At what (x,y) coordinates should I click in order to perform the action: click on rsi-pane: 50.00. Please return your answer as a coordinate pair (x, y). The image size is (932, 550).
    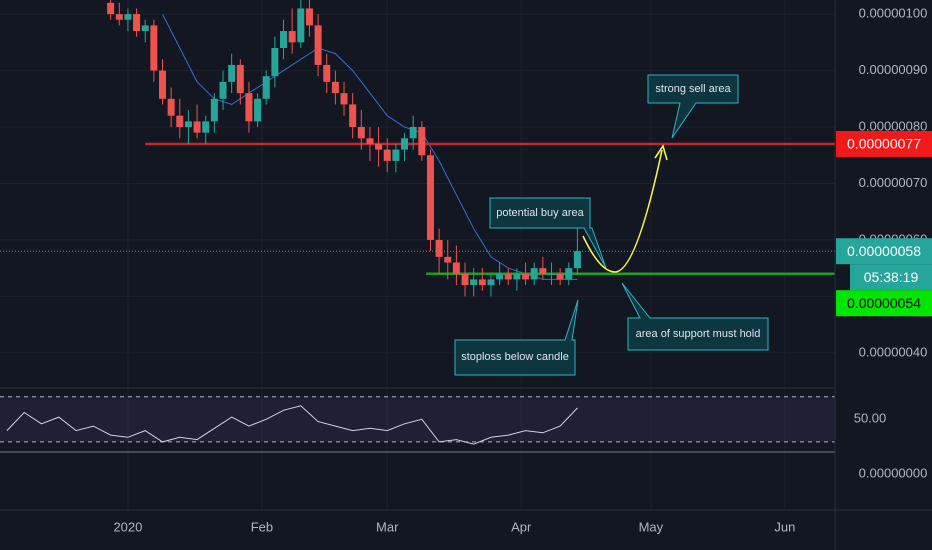
    Looking at the image, I should click on (443, 420).